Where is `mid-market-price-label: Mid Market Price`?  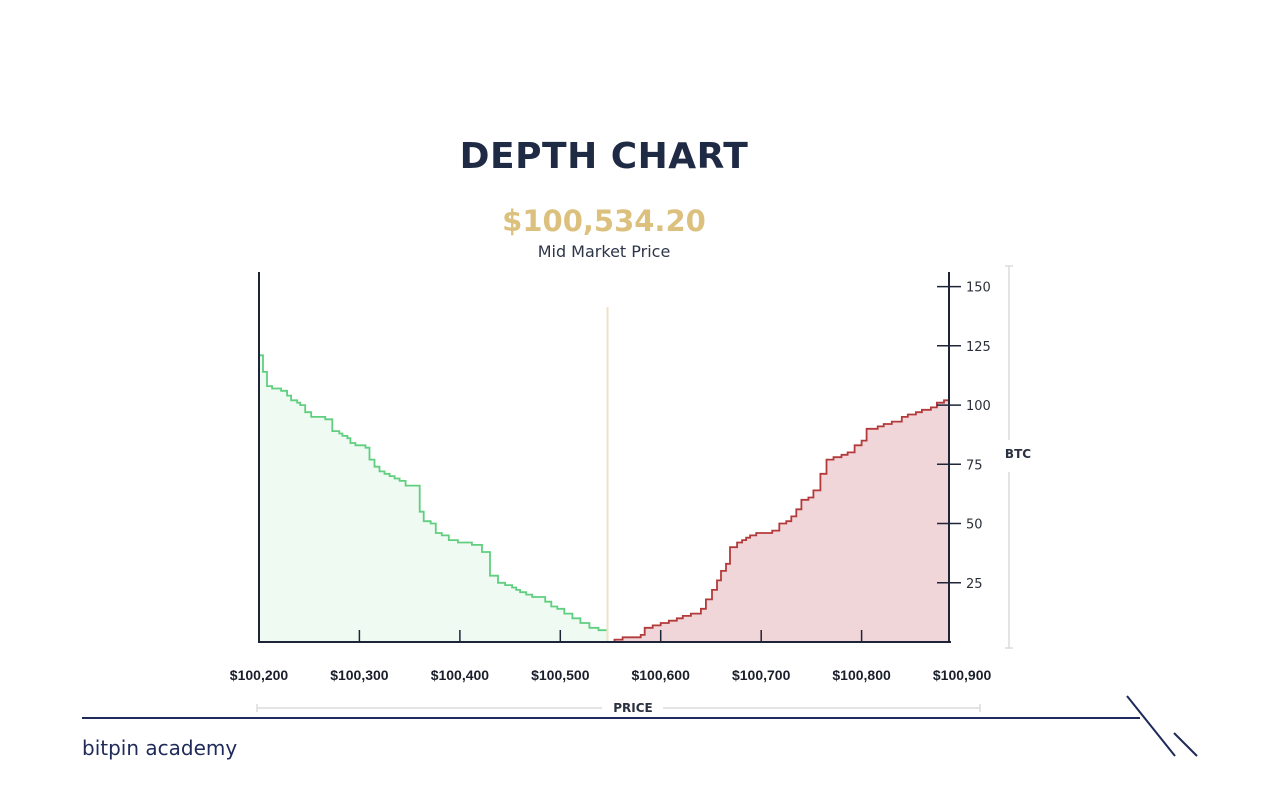
mid-market-price-label: Mid Market Price is located at coordinates (604, 251).